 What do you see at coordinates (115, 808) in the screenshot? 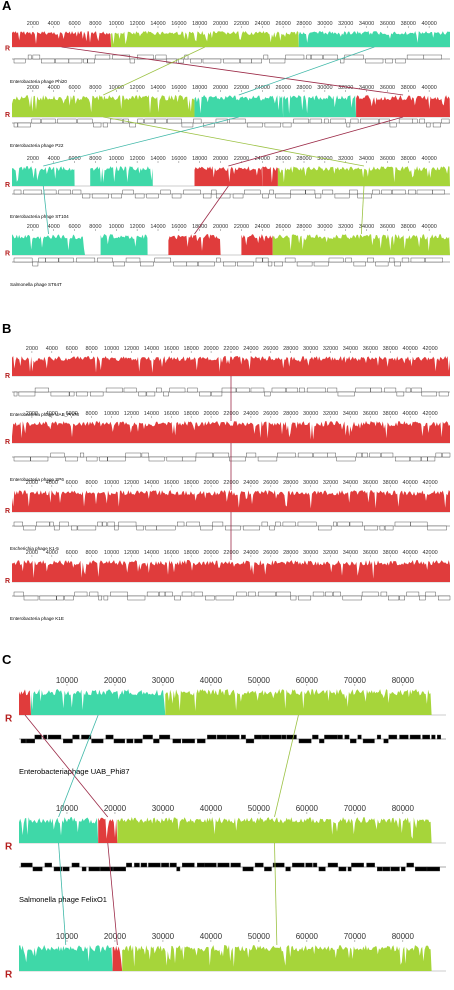
I see `tick-label: 20000` at bounding box center [115, 808].